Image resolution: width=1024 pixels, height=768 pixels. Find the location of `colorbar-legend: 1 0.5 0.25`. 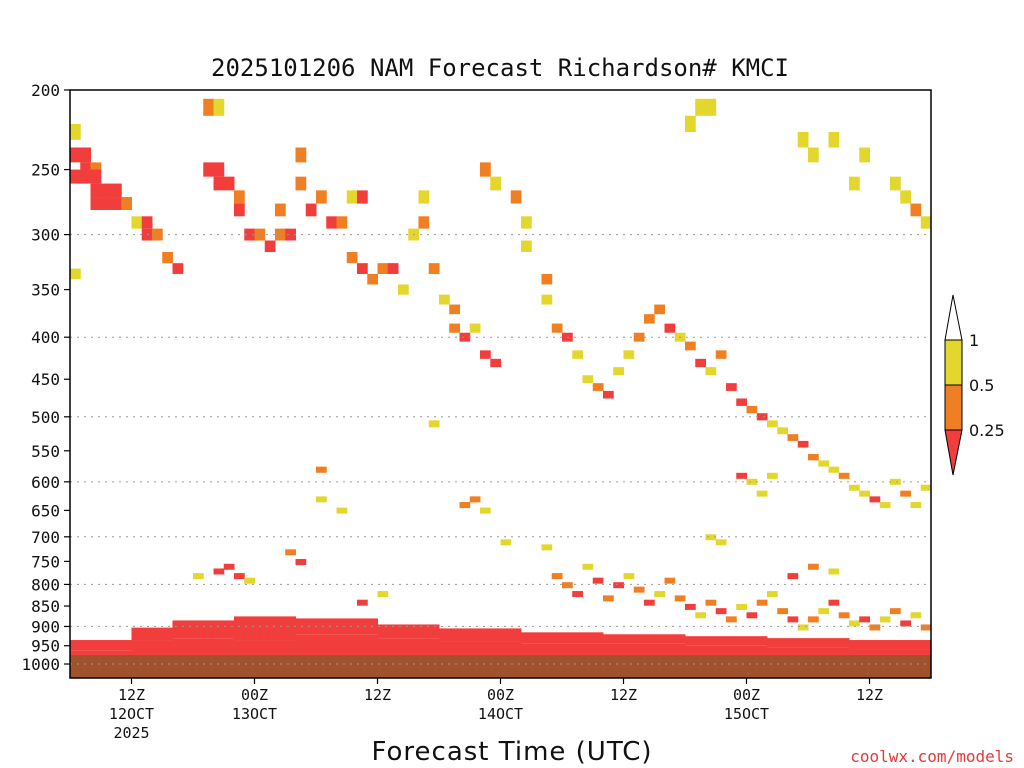

colorbar-legend: 1 0.5 0.25 is located at coordinates (974, 385).